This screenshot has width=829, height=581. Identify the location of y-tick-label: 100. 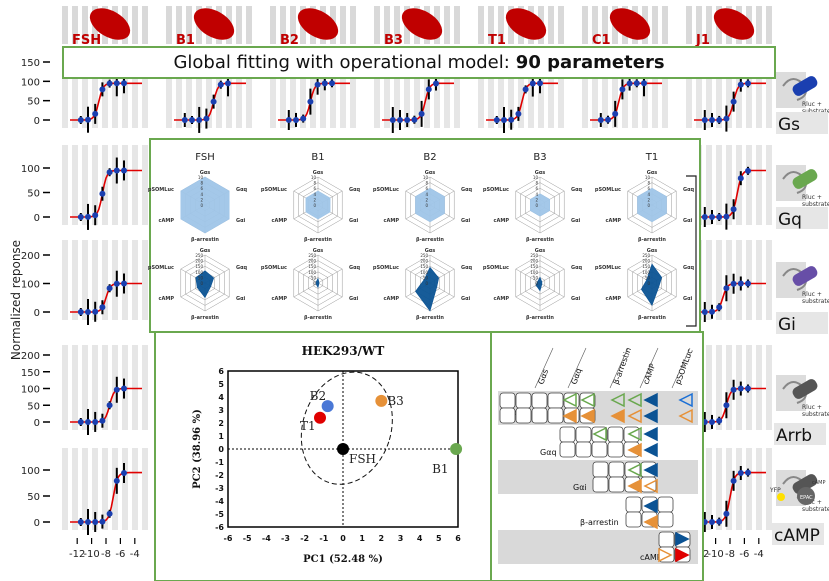
(30, 82).